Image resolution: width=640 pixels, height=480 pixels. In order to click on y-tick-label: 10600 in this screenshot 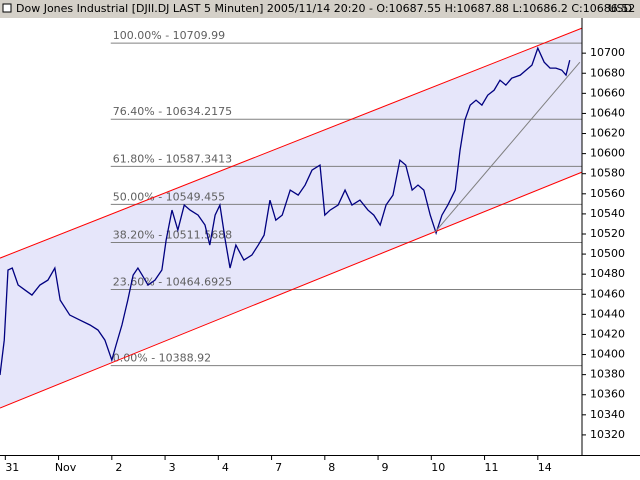, I will do `click(607, 153)`.